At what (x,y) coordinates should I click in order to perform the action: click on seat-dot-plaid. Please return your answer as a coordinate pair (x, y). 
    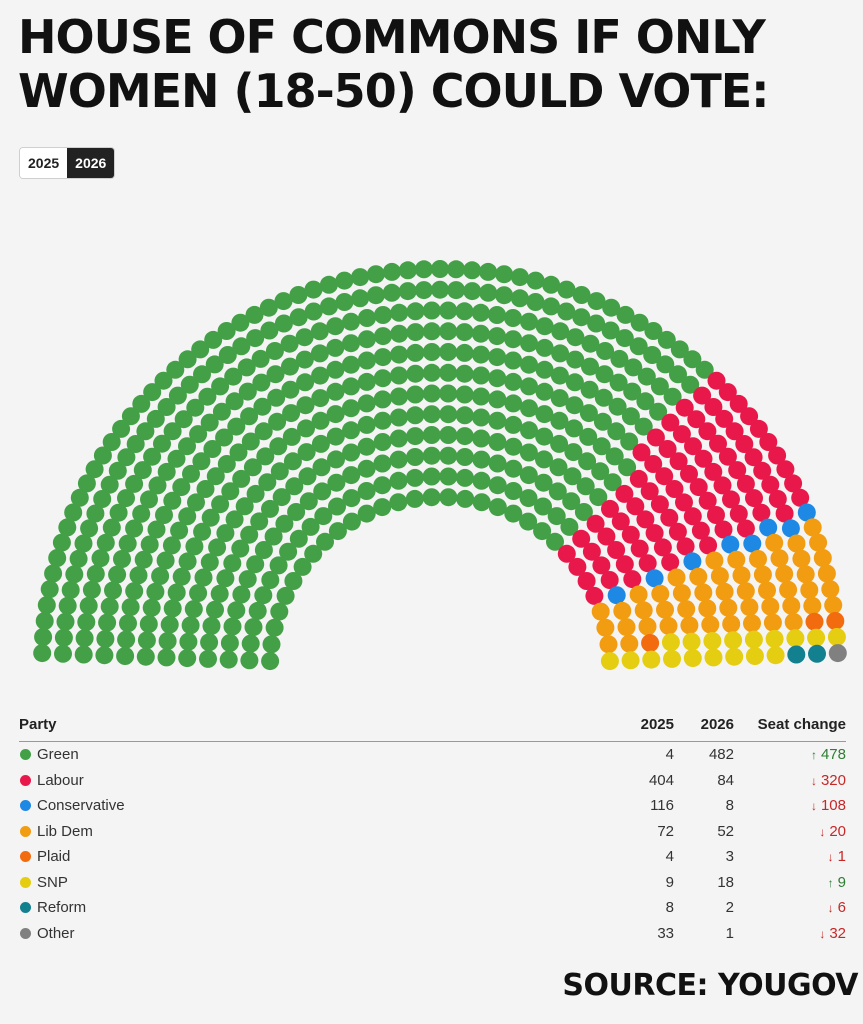
    Looking at the image, I should click on (814, 621).